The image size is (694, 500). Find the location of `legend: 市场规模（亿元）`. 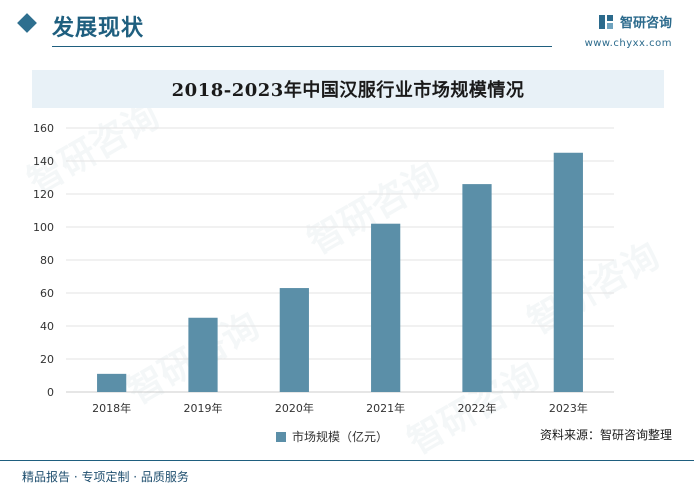

legend: 市场规模（亿元） is located at coordinates (332, 436).